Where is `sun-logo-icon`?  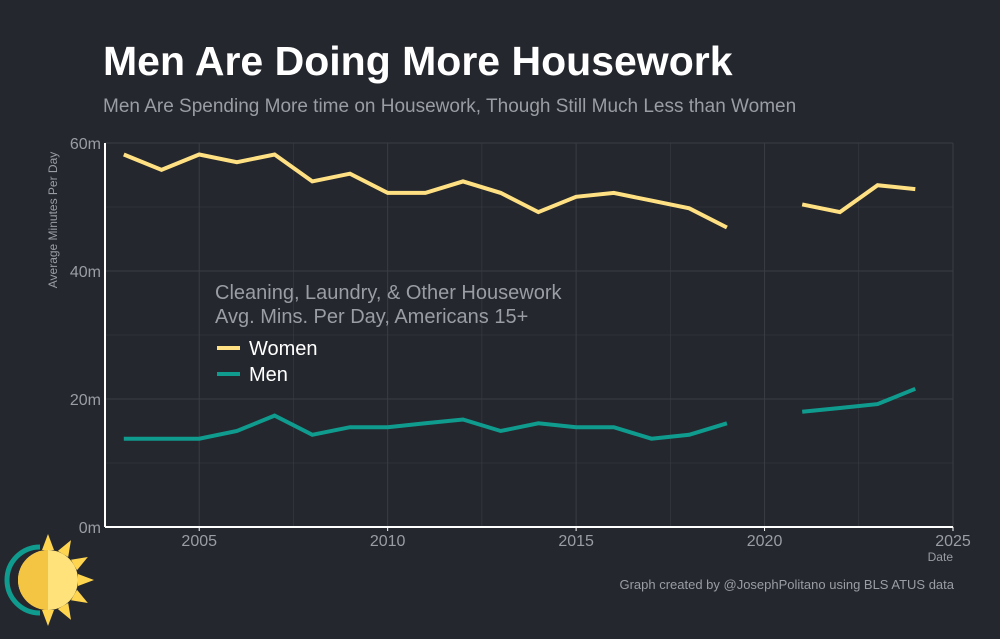
sun-logo-icon is located at coordinates (49, 580).